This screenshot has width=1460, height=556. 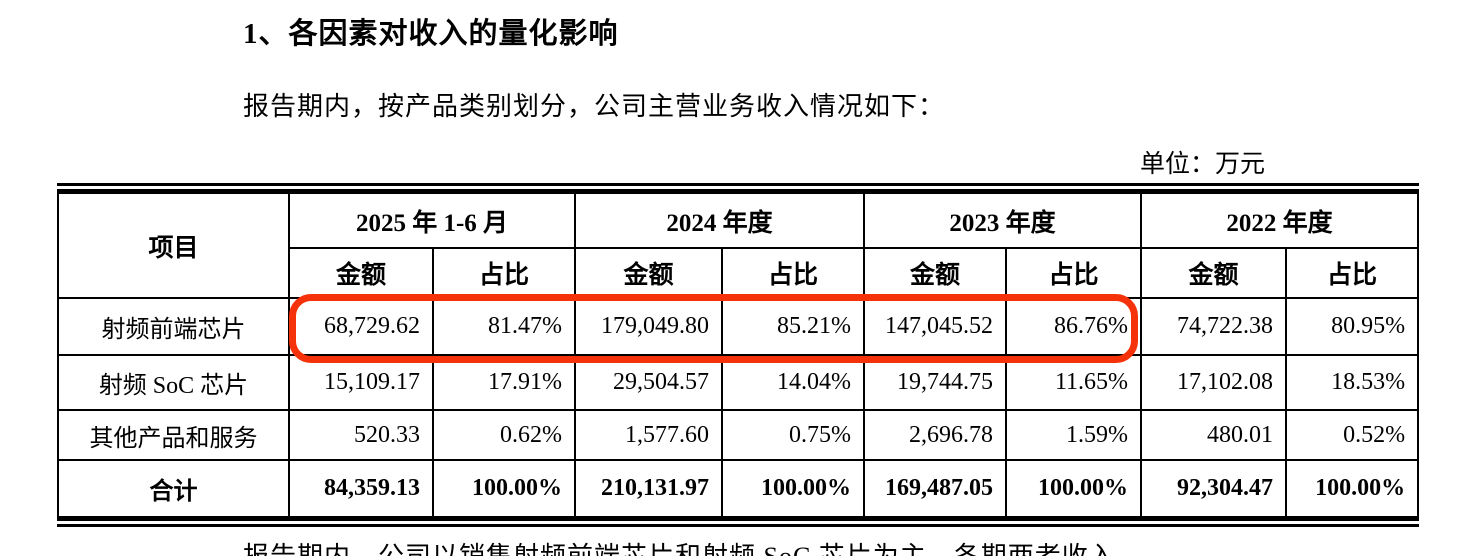 I want to click on table-cell: 80.95%, so click(x=1352, y=326).